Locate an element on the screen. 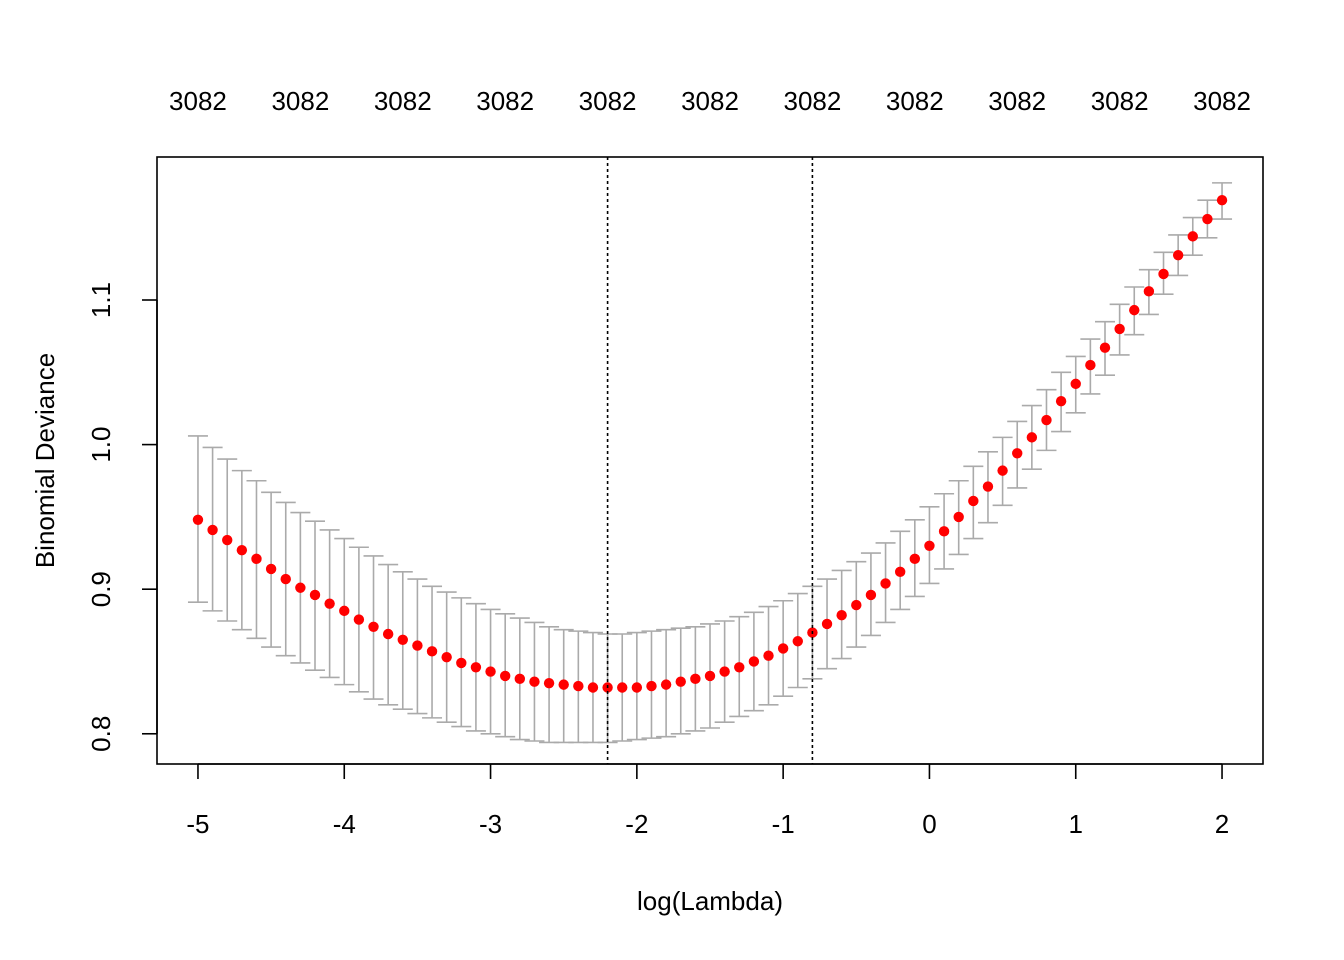  y-tick-label: 0.8 is located at coordinates (101, 734).